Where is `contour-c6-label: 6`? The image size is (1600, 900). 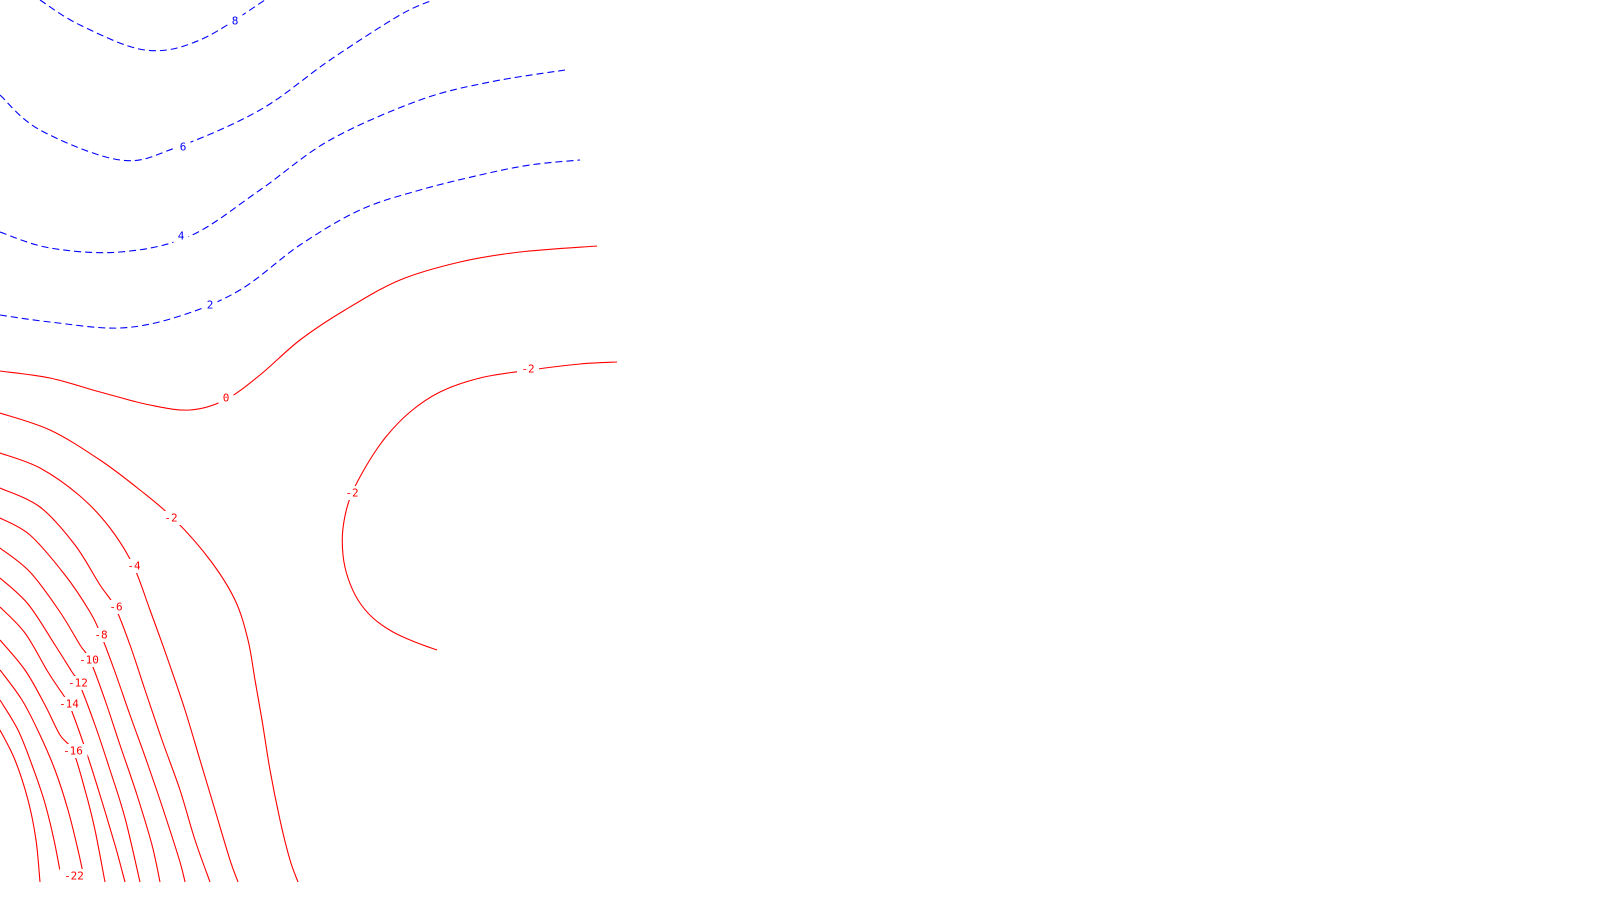 contour-c6-label: 6 is located at coordinates (183, 147).